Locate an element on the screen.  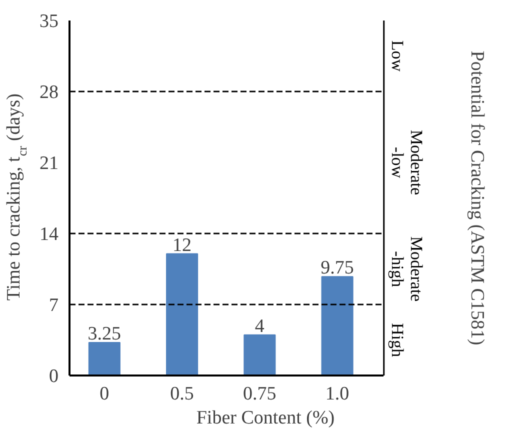
x-tick-label: 1.0 is located at coordinates (337, 394).